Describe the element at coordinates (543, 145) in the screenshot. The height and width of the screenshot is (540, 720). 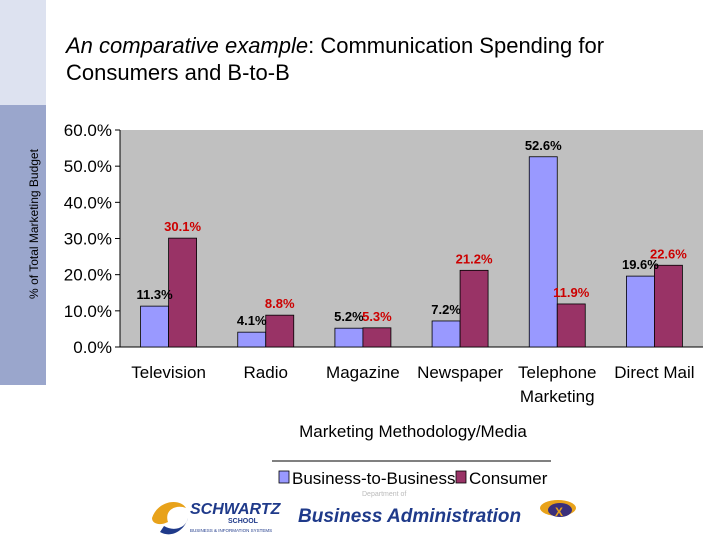
I see `data-label-business: 52.6%` at that location.